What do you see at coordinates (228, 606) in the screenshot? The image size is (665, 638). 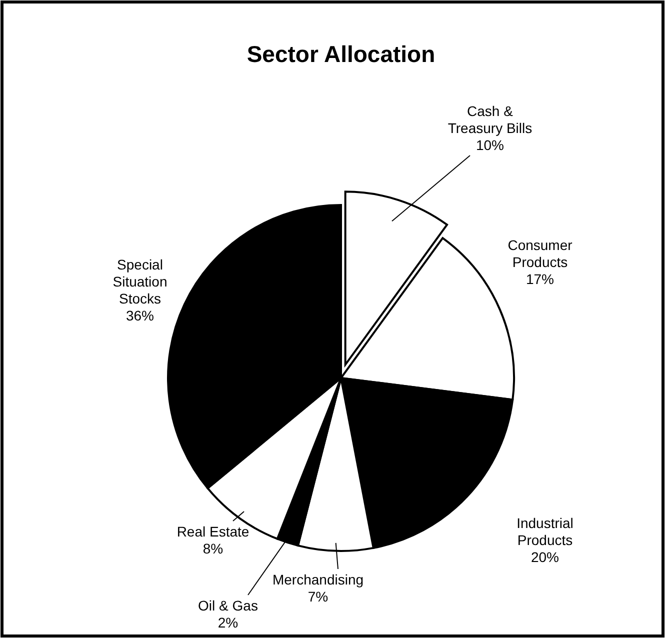 I see `slice-label: Oil & Gas` at bounding box center [228, 606].